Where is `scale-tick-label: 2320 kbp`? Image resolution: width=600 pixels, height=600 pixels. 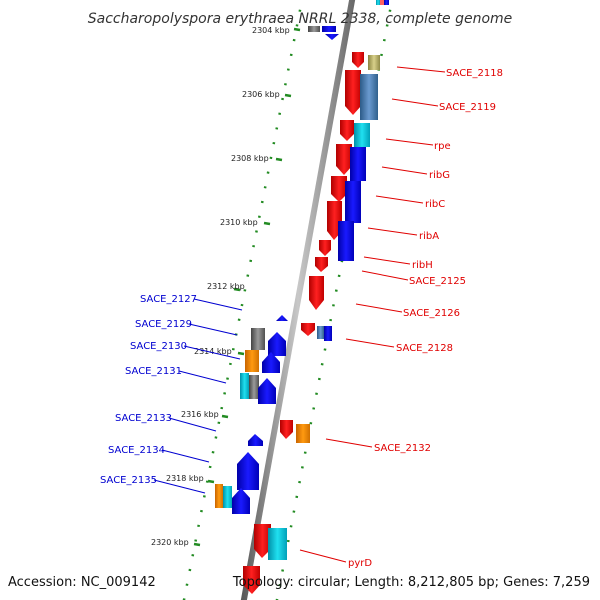
scale-tick-label: 2320 kbp is located at coordinates (170, 542).